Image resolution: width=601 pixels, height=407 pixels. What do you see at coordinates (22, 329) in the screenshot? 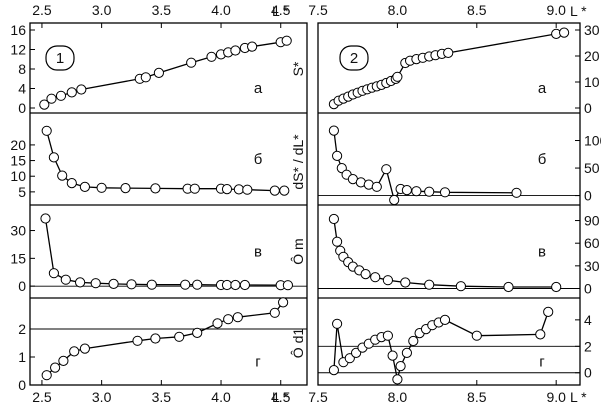
I see `y-tick-label: 2` at bounding box center [22, 329].